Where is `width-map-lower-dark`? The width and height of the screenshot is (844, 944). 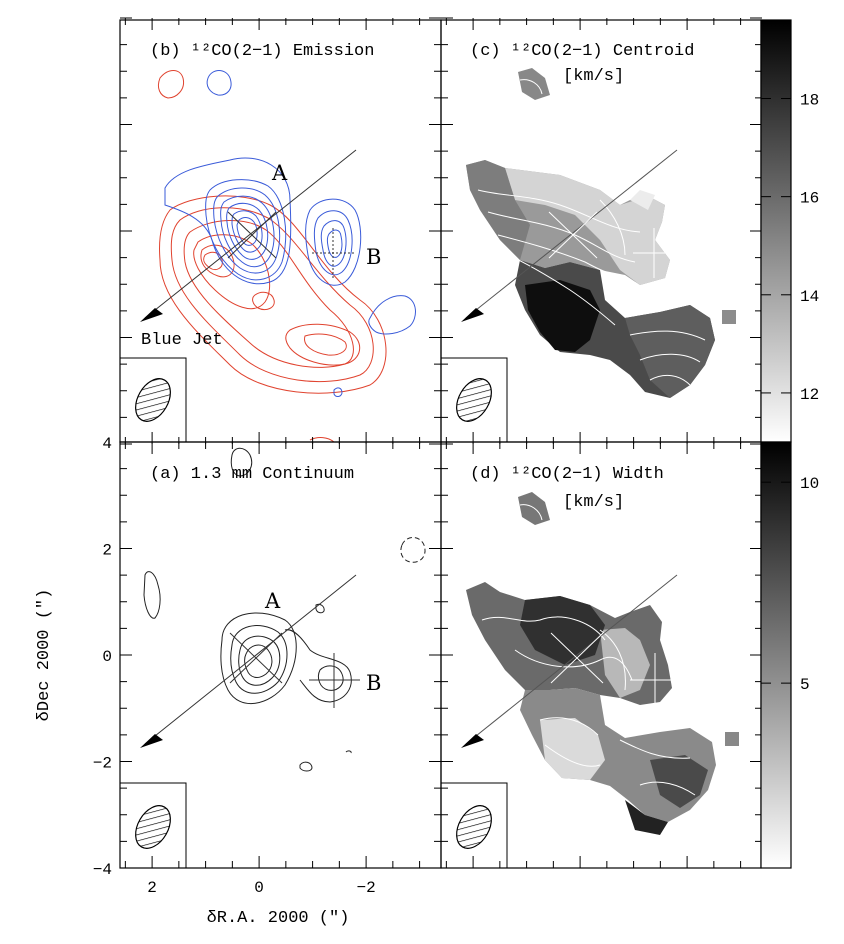 width-map-lower-dark is located at coordinates (679, 781).